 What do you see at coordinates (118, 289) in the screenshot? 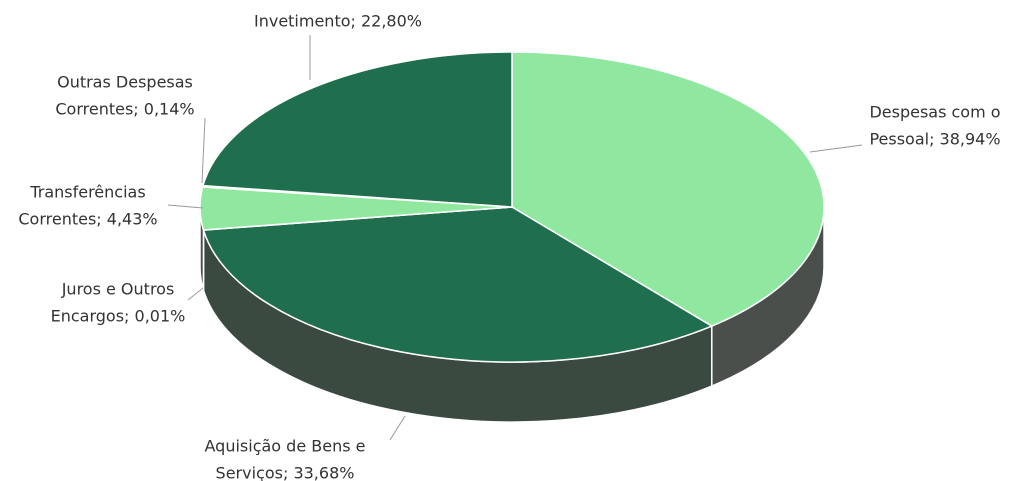
I see `data-label: Juros e Outros` at bounding box center [118, 289].